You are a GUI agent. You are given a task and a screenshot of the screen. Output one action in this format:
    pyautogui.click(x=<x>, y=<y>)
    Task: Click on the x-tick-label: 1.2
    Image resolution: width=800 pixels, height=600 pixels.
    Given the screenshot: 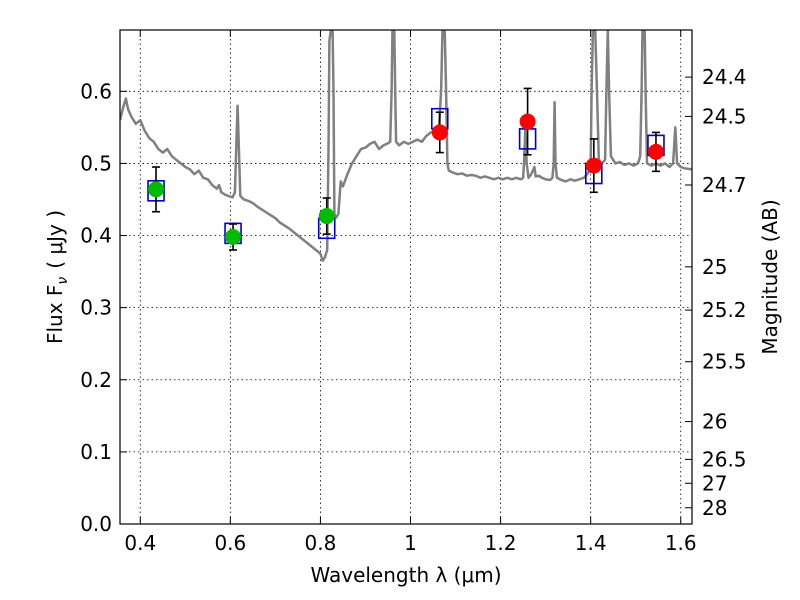 What is the action you would take?
    pyautogui.click(x=501, y=543)
    